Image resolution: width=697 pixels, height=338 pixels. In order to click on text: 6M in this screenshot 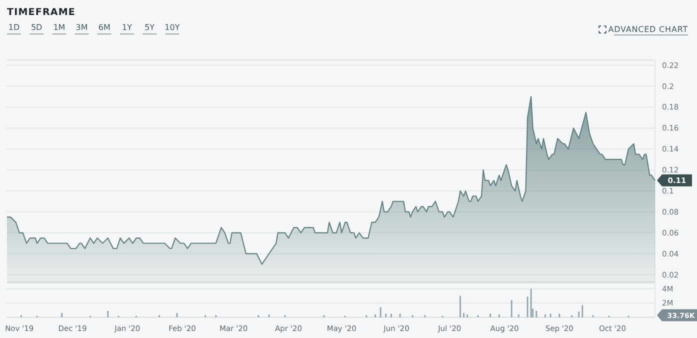, I will do `click(104, 27)`.